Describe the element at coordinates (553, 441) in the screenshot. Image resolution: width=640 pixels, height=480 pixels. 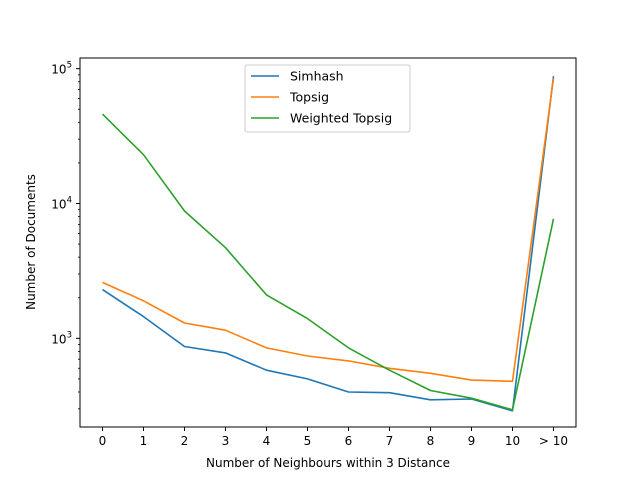
I see `x-tick-label: > 10` at that location.